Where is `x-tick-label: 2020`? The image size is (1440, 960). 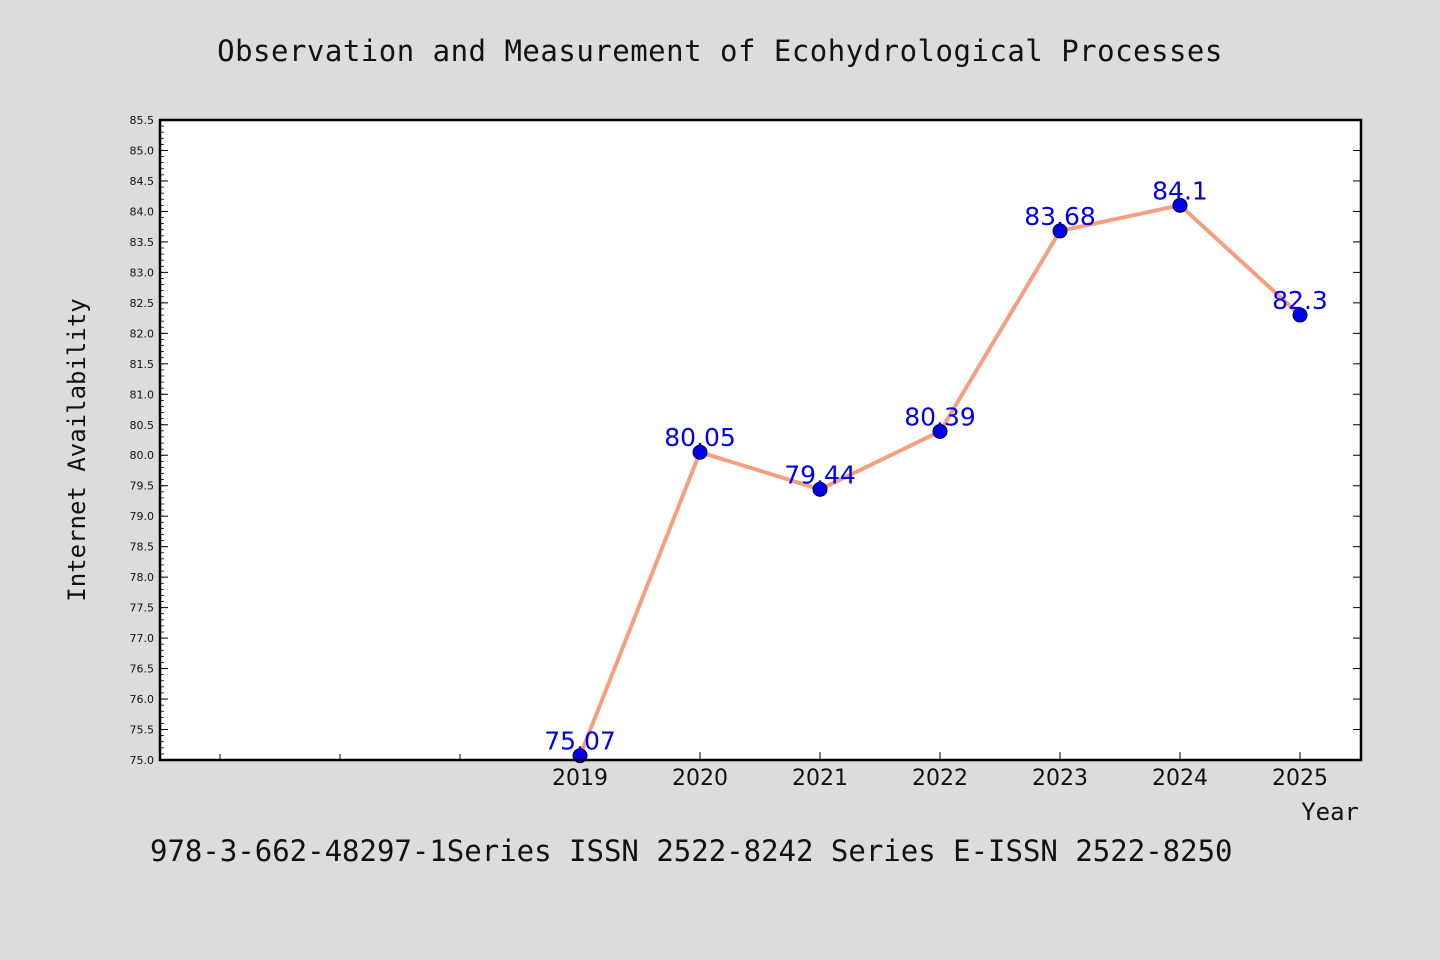
x-tick-label: 2020 is located at coordinates (700, 778).